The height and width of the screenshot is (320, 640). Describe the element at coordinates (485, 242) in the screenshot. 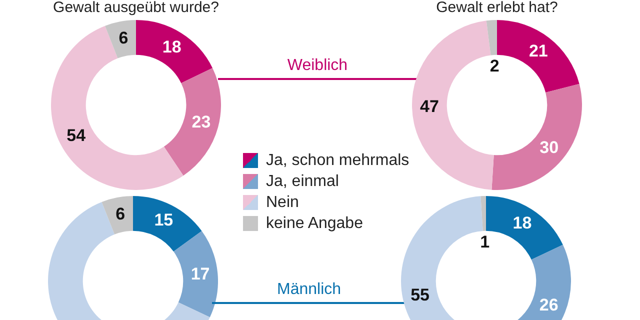

I see `data-label: 1` at that location.